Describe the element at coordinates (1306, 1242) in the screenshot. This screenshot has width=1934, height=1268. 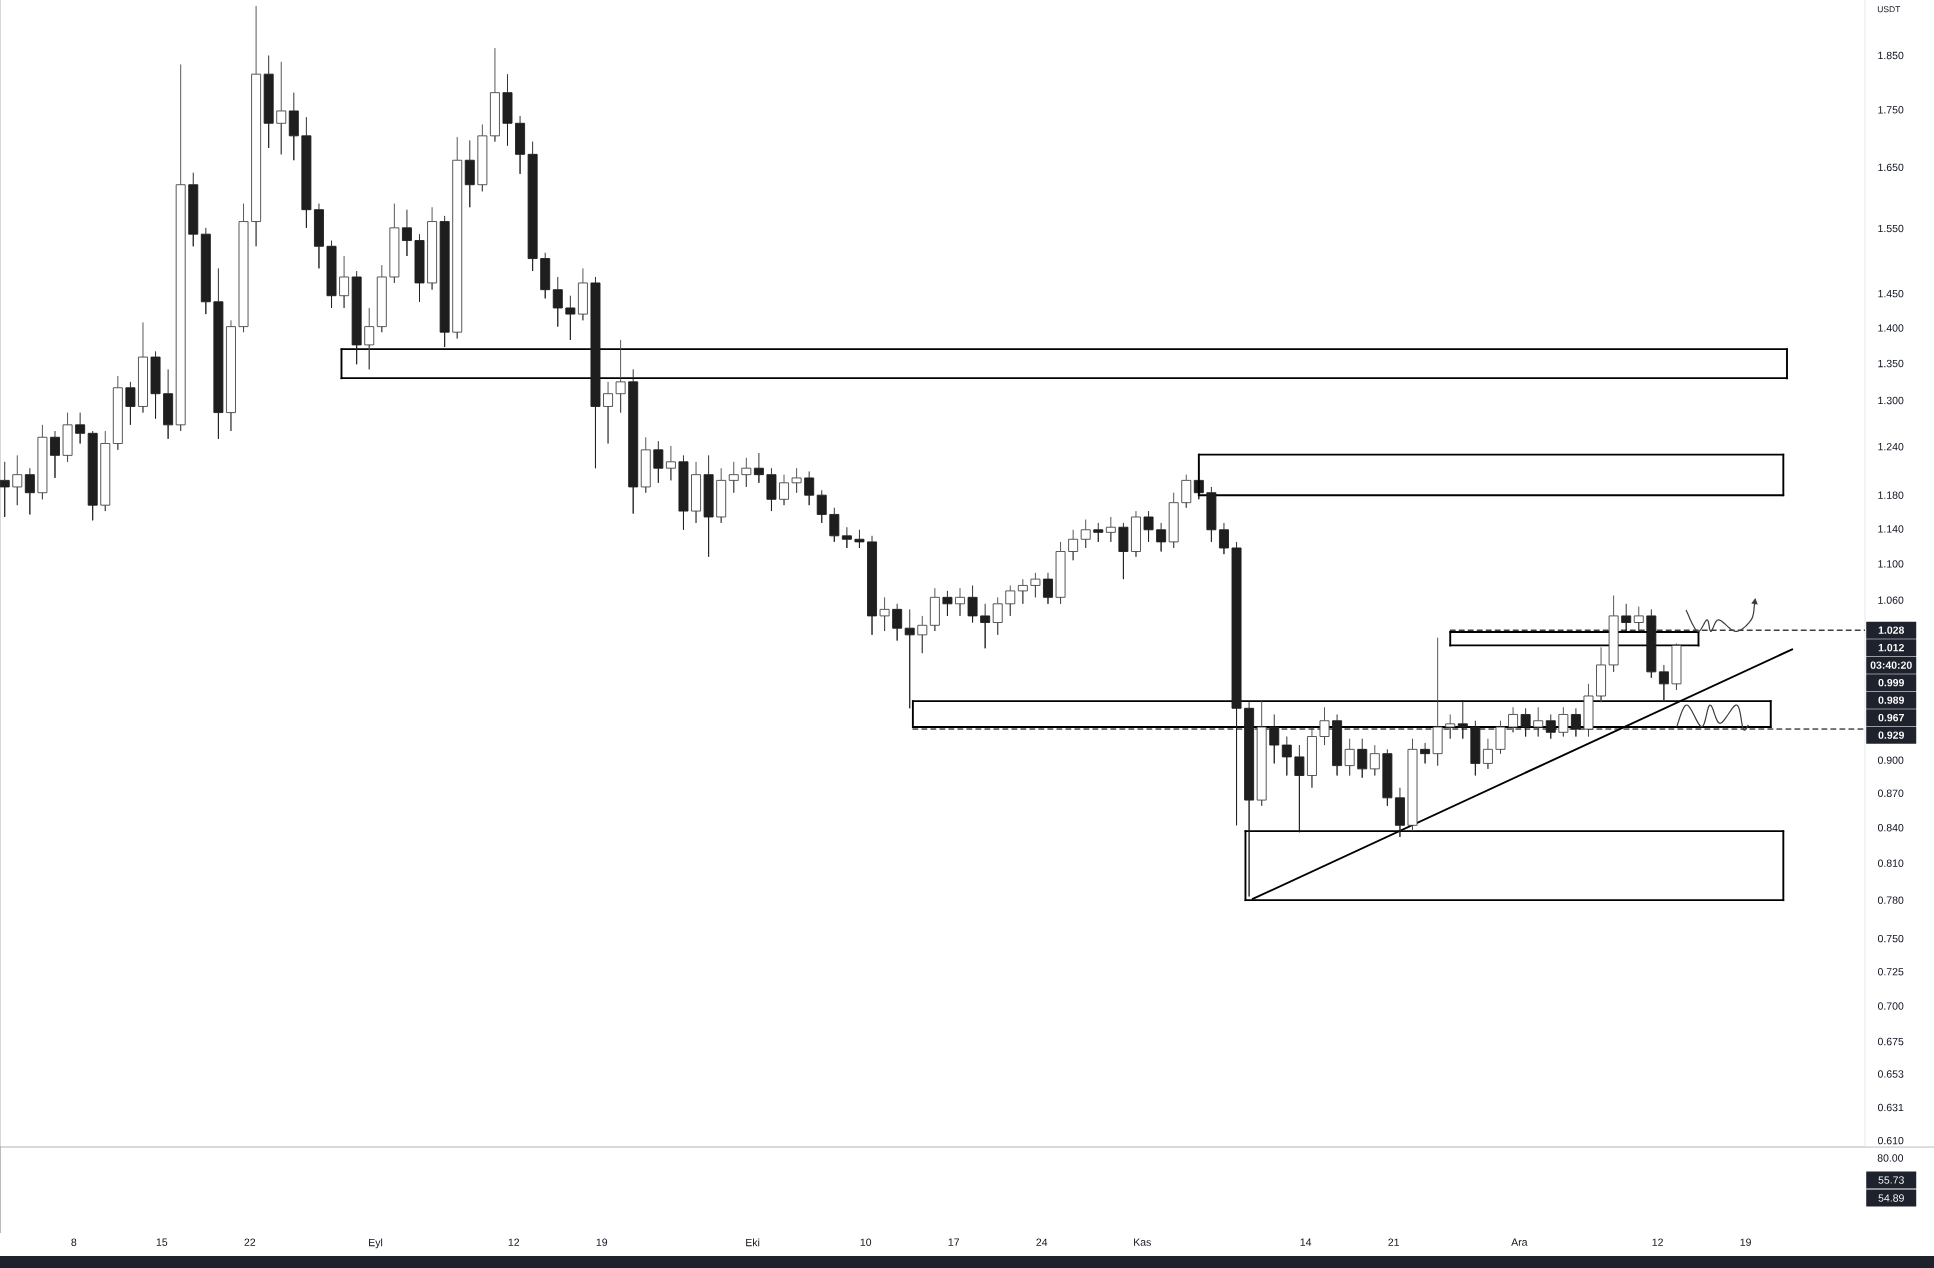
I see `x-tick-label: 14` at that location.